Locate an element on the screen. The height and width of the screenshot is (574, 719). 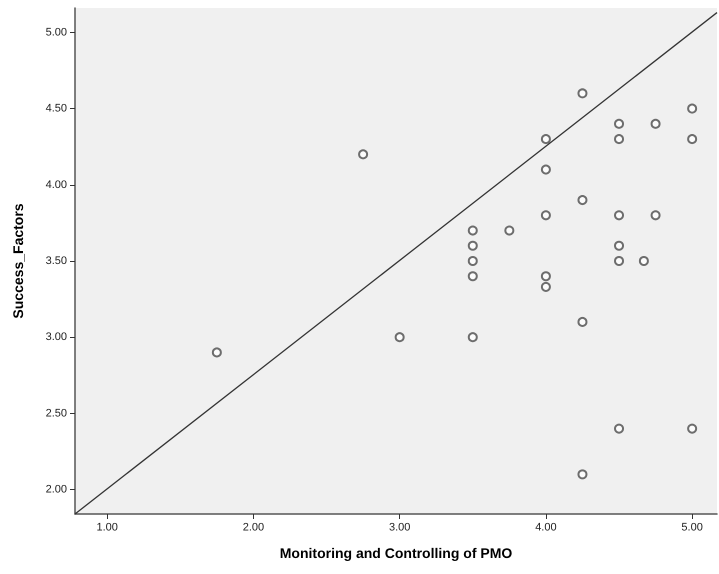
x-axis-title: Monitoring and Controlling of PMO is located at coordinates (396, 553).